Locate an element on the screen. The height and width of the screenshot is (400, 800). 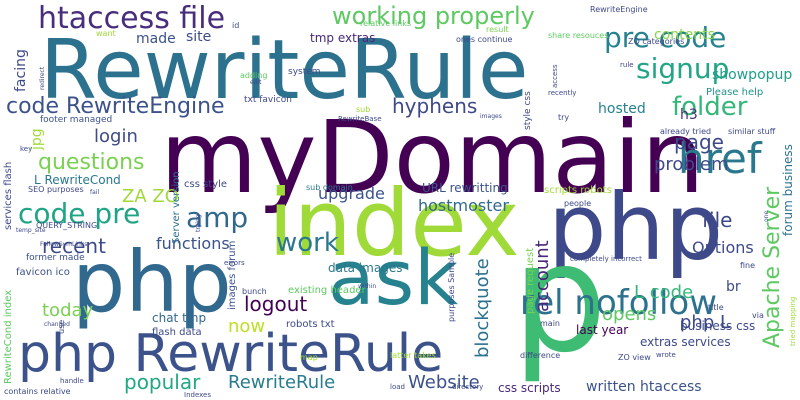
word-php-rewriterule: php RewriteRule is located at coordinates (231, 354).